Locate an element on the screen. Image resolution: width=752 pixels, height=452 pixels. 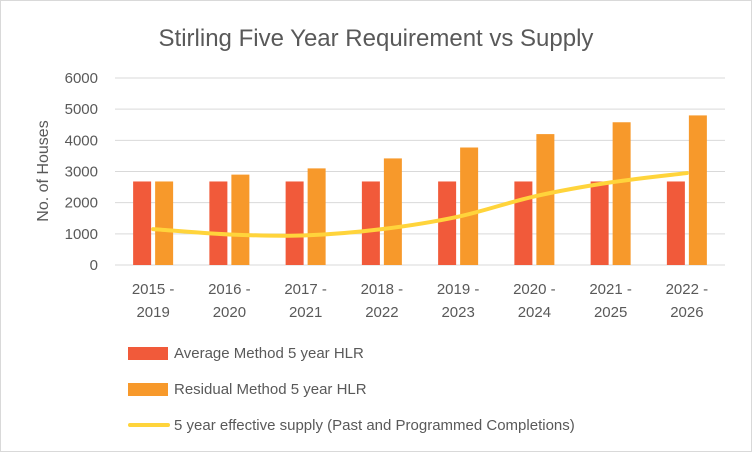
x-tick-label: 2015 - is located at coordinates (153, 289).